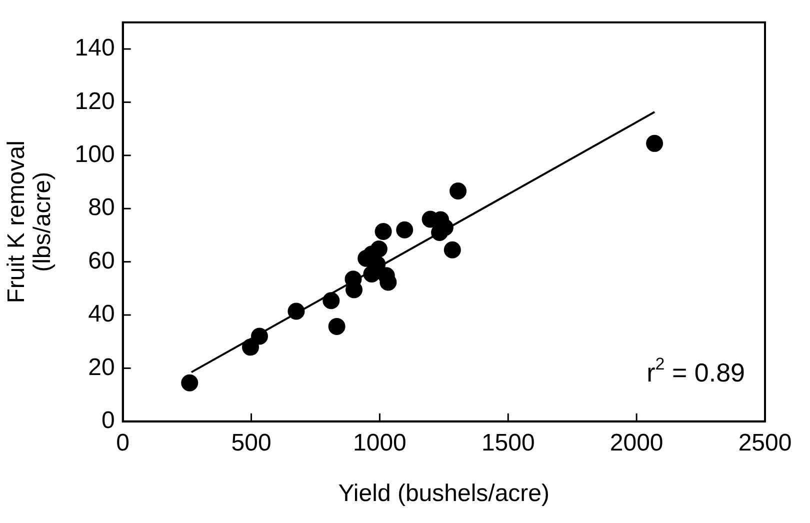  Describe the element at coordinates (765, 442) in the screenshot. I see `x-tick-label: 2500` at that location.